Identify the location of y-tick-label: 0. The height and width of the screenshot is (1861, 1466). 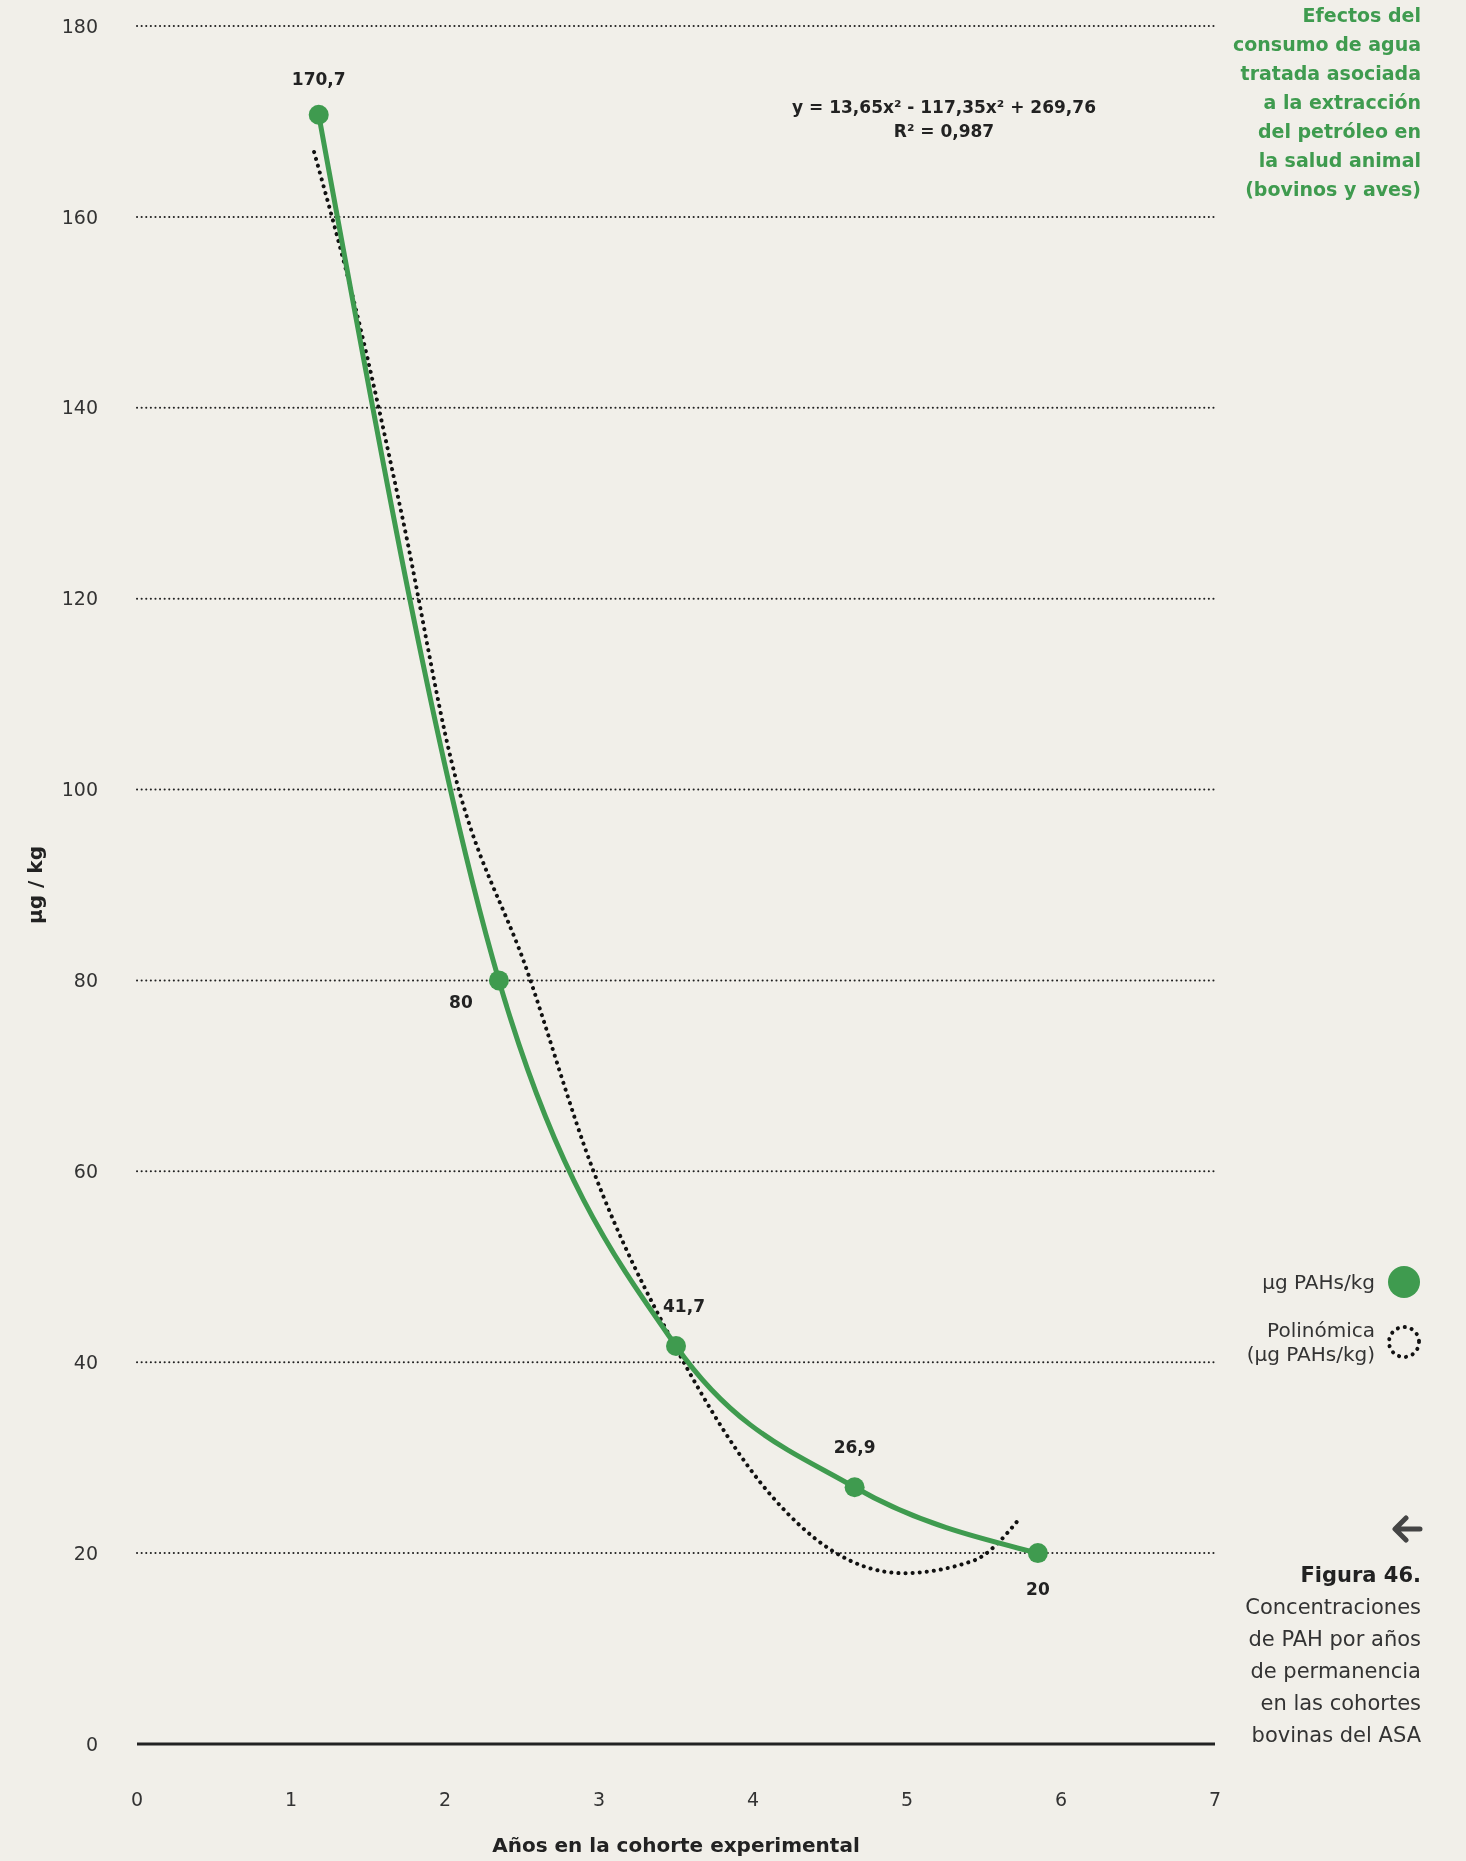
(91, 1743).